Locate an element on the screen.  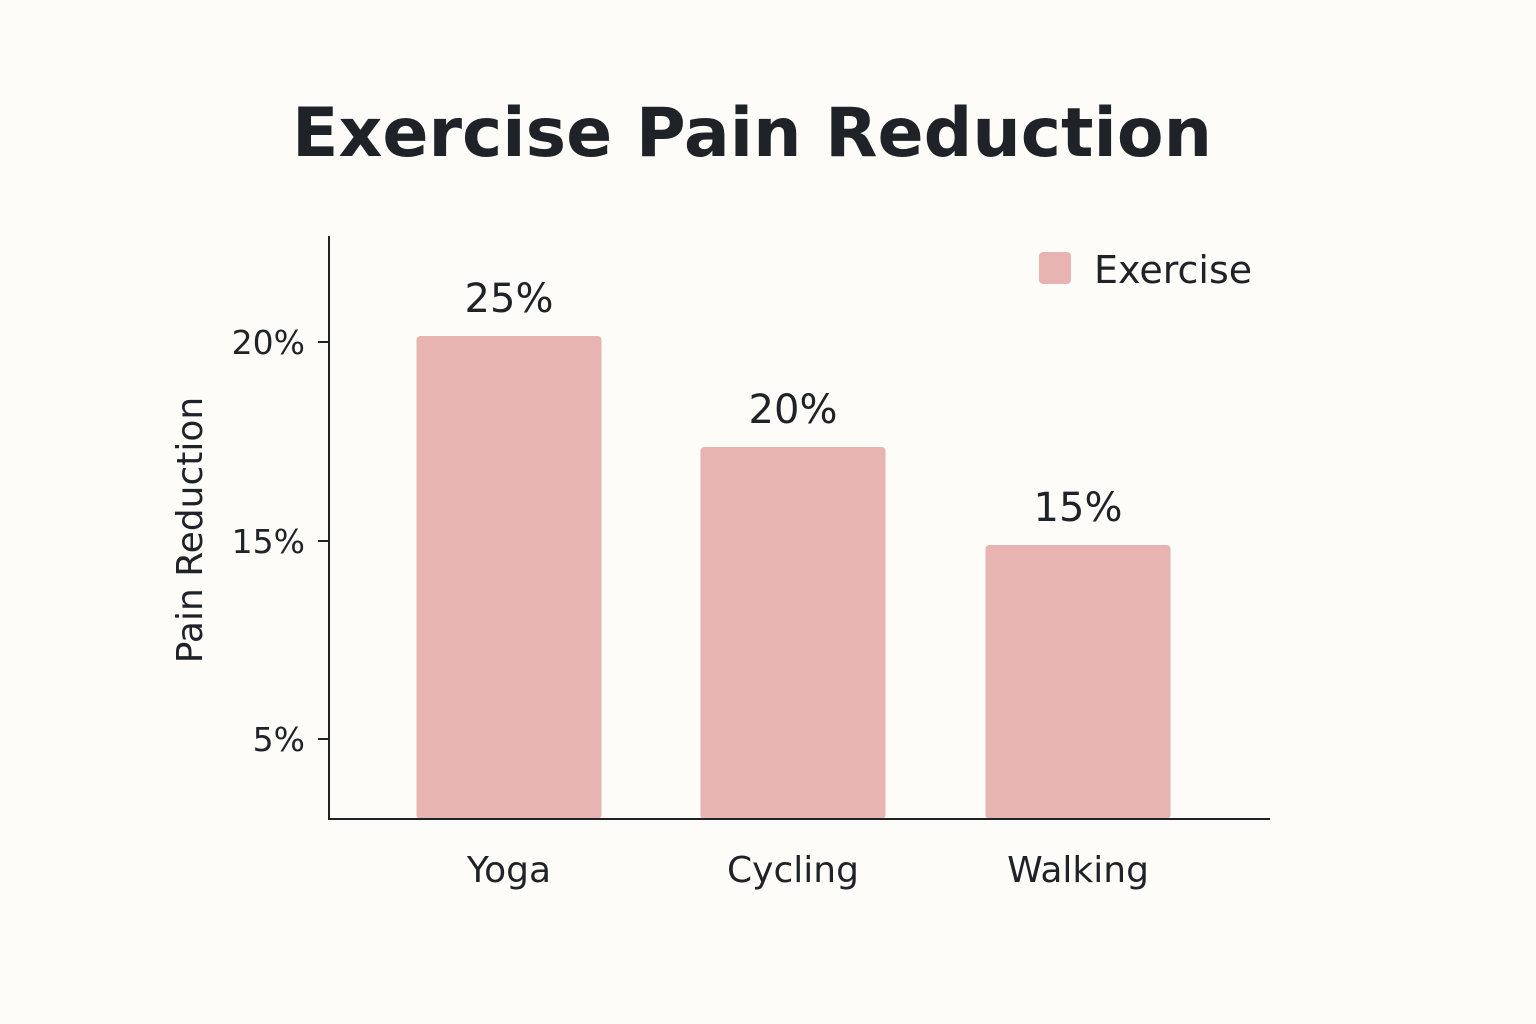
legend: Exercise is located at coordinates (1145, 270).